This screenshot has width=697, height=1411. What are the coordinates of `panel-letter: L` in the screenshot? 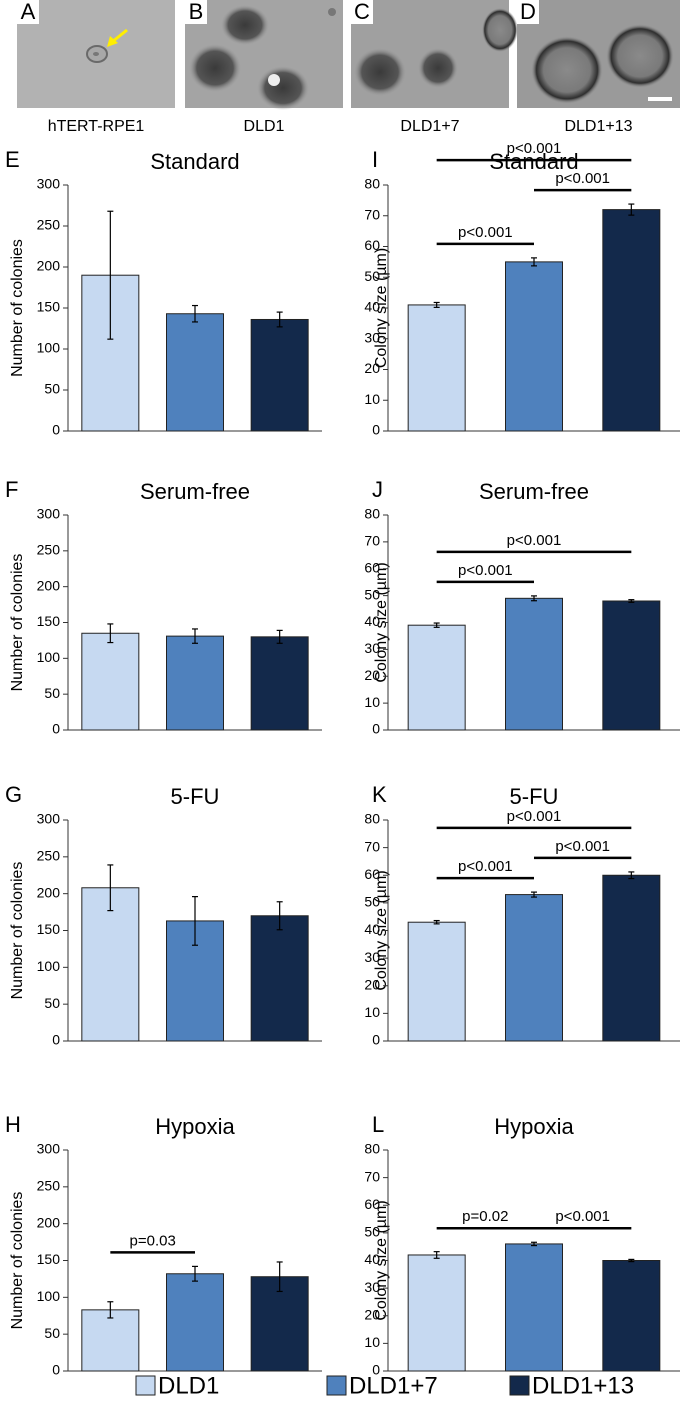 It's located at (378, 1124).